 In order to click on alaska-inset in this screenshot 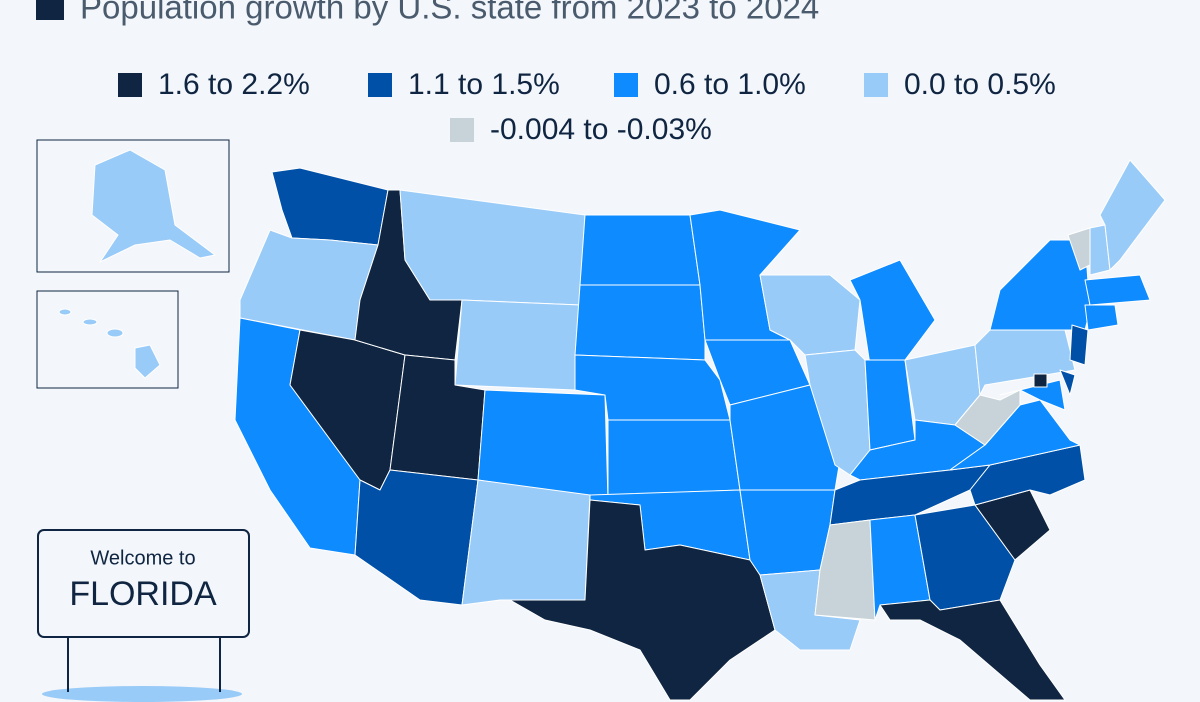, I will do `click(133, 206)`.